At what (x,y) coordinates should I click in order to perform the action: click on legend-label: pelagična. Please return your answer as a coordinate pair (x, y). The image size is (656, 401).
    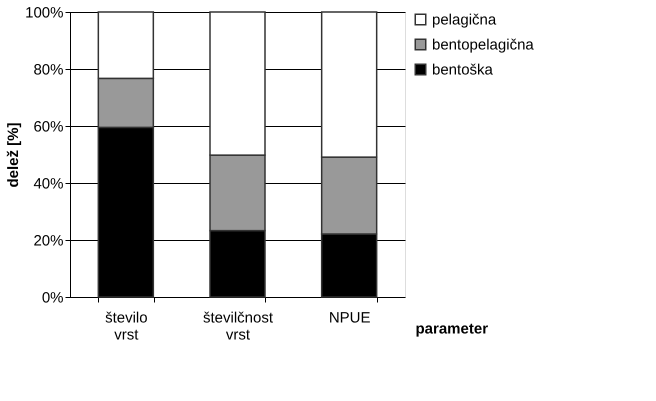
    Looking at the image, I should click on (464, 20).